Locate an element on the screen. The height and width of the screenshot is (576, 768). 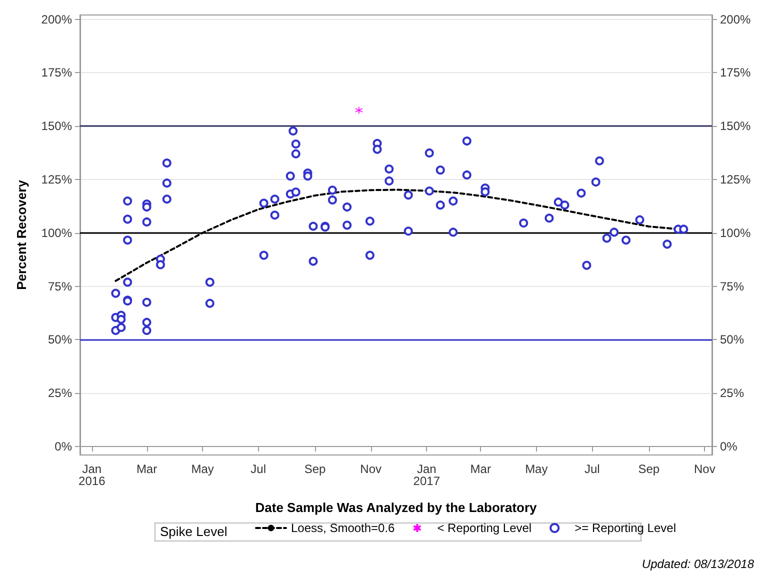
y-tick-label: 25% is located at coordinates (60, 393).